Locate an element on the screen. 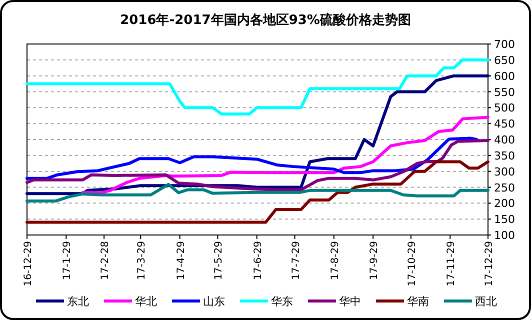  legend-label: 西北 is located at coordinates (486, 301).